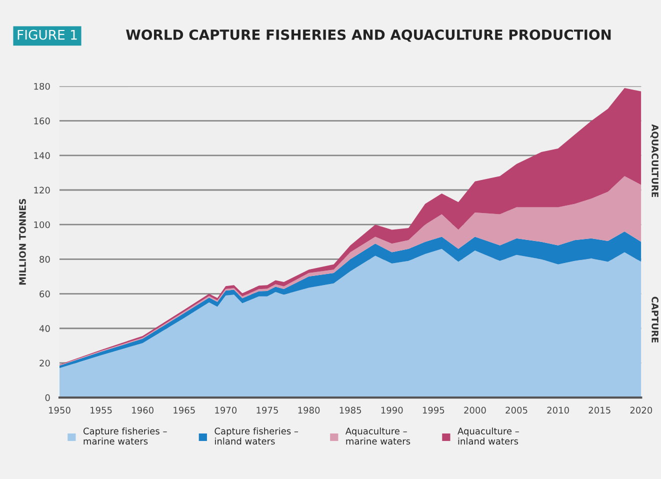 The image size is (661, 479). What do you see at coordinates (47, 35) in the screenshot?
I see `caption: FIGURE 1` at bounding box center [47, 35].